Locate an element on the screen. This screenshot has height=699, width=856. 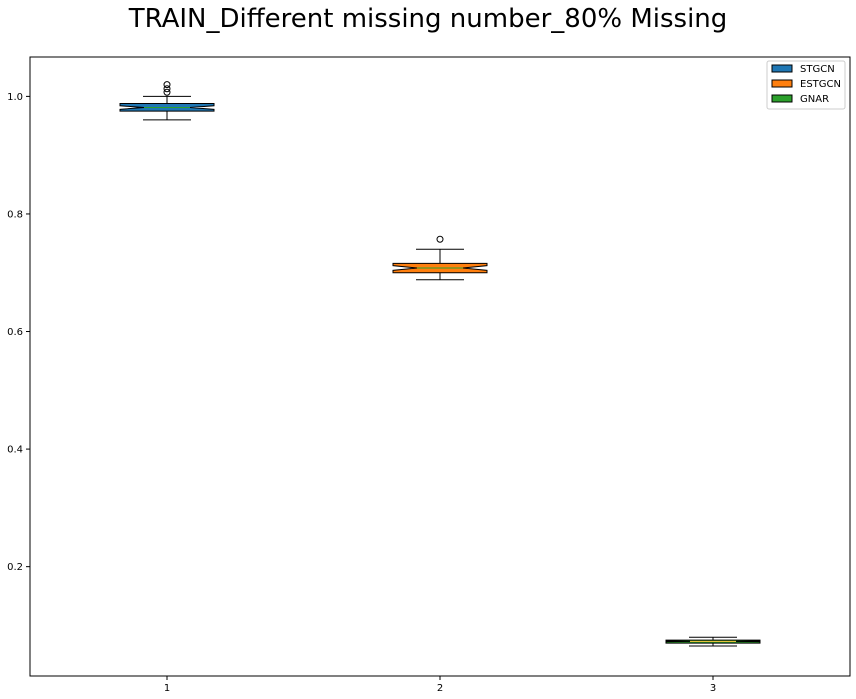
x-tick-label: 1 is located at coordinates (167, 688).